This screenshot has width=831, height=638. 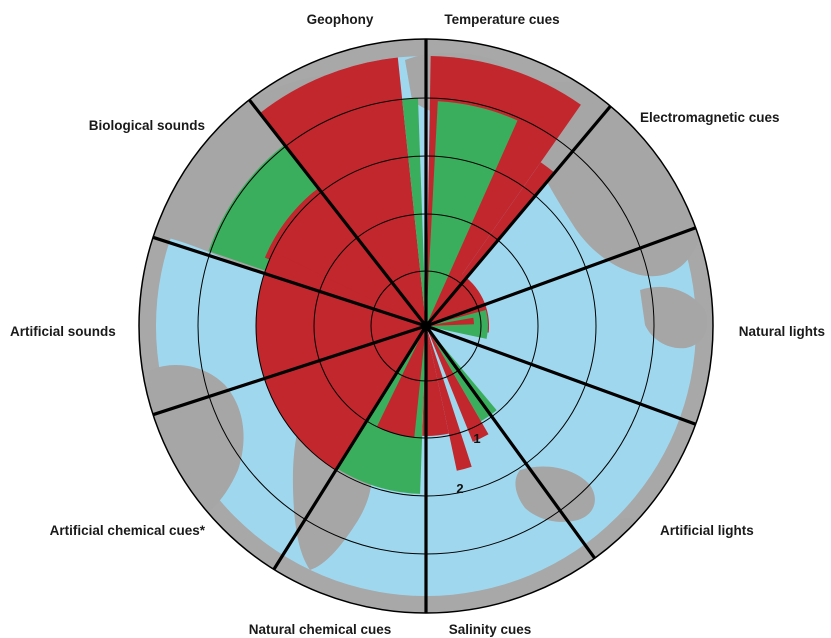 I want to click on label-temperature-cues: Temperature cues, so click(x=501, y=19).